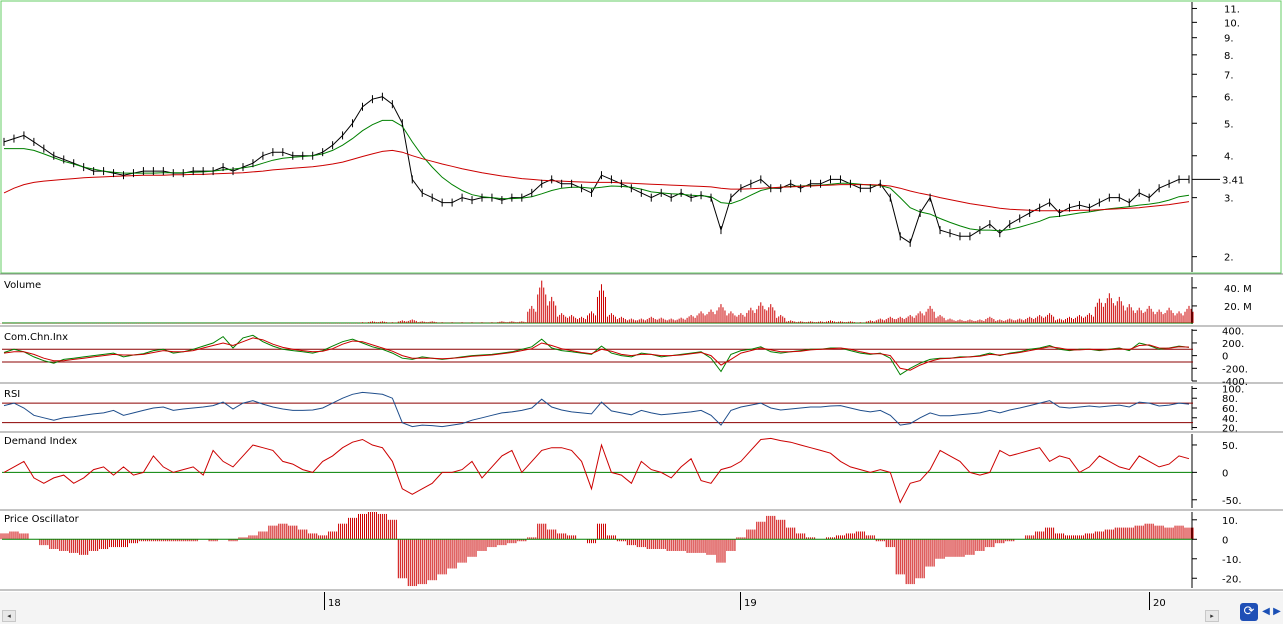 The height and width of the screenshot is (624, 1283). Describe the element at coordinates (1229, 199) in the screenshot. I see `price-tick-label: 3.` at that location.